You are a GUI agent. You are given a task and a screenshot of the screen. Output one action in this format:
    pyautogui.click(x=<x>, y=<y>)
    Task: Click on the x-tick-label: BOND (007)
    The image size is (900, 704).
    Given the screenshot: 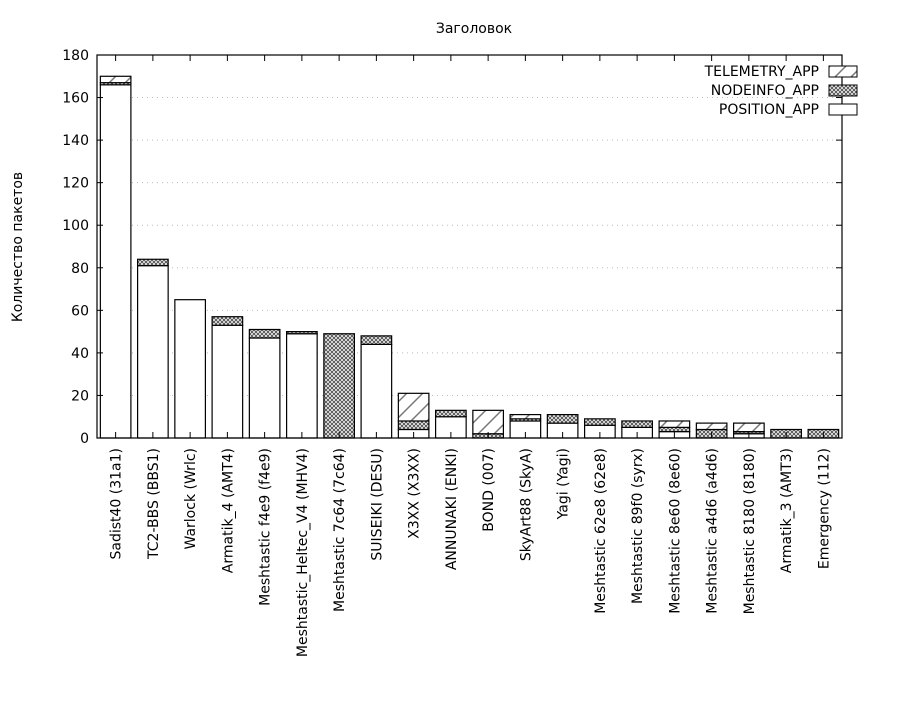 What is the action you would take?
    pyautogui.click(x=489, y=490)
    